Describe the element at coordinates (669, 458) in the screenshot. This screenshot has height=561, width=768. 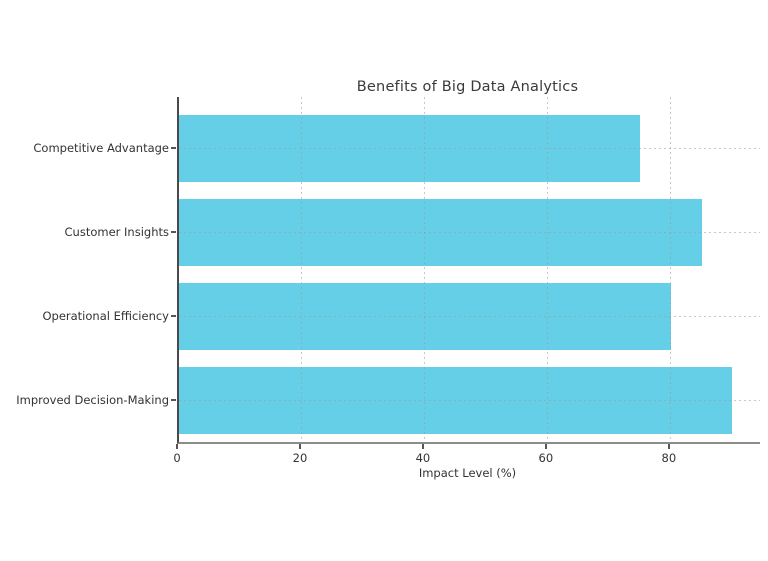
I see `x-tick-label-80: 80` at that location.